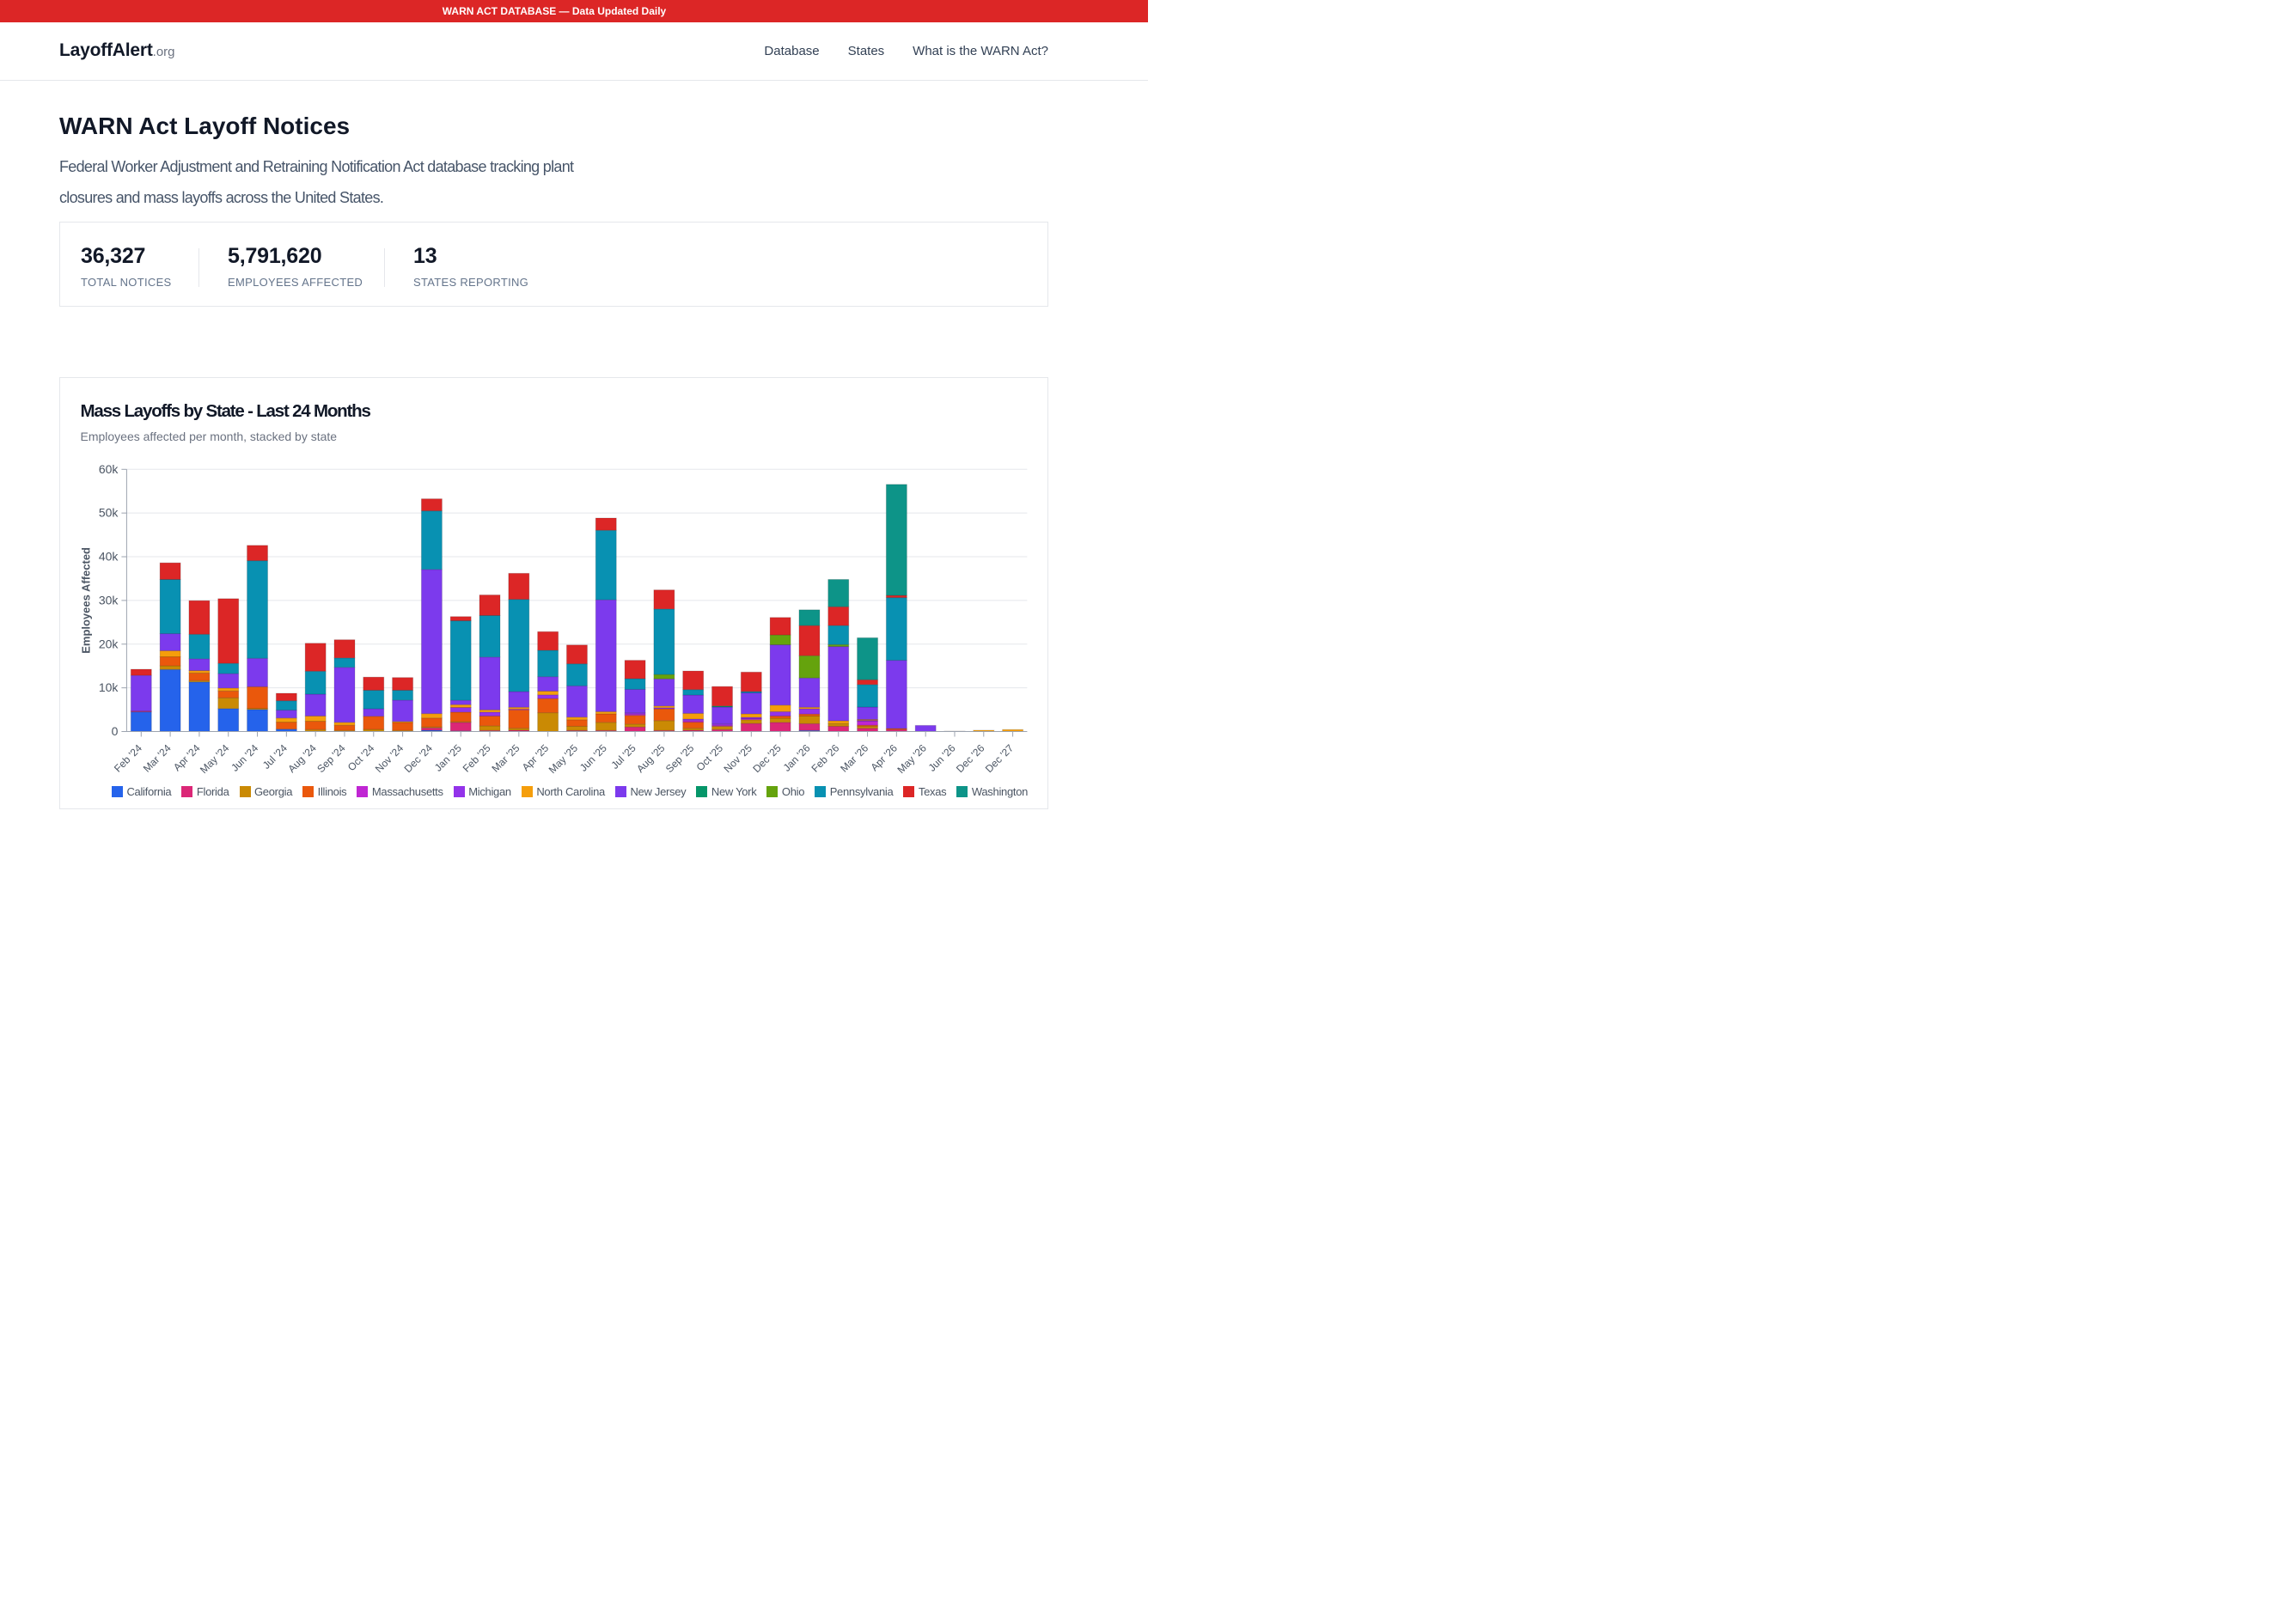 This screenshot has height=1622, width=2296. I want to click on svg-text: 40k, so click(109, 557).